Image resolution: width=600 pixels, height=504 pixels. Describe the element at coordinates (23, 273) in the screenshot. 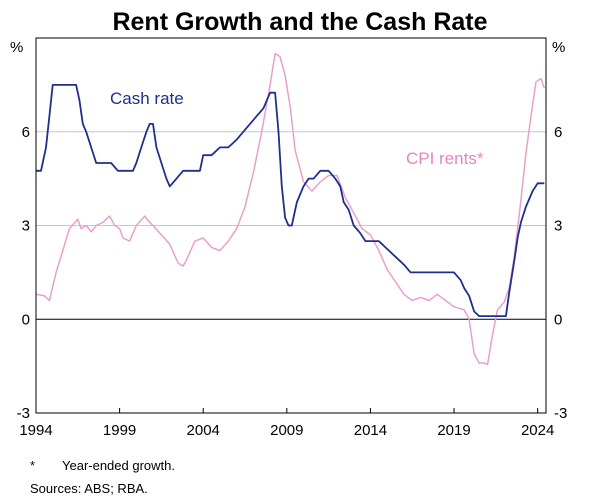

I see `y-axis-left: -3 0 3 6` at that location.